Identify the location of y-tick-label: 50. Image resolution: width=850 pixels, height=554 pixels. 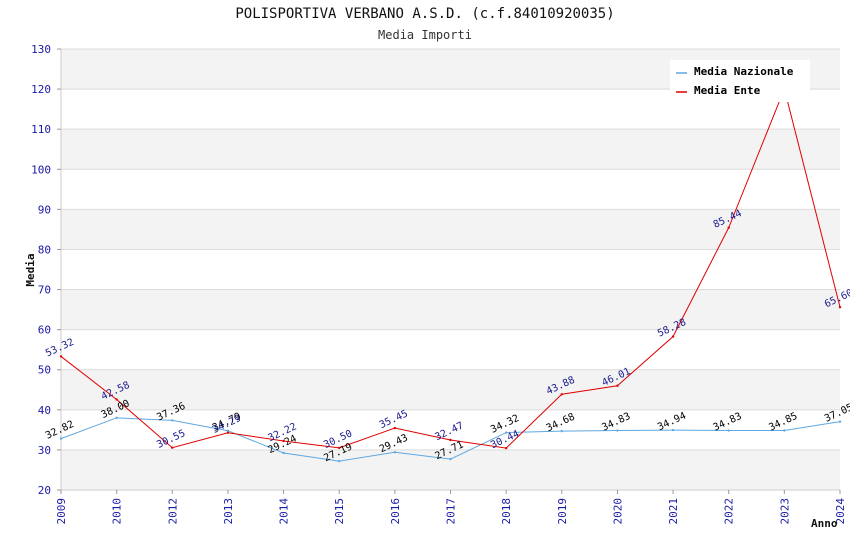
(44, 370).